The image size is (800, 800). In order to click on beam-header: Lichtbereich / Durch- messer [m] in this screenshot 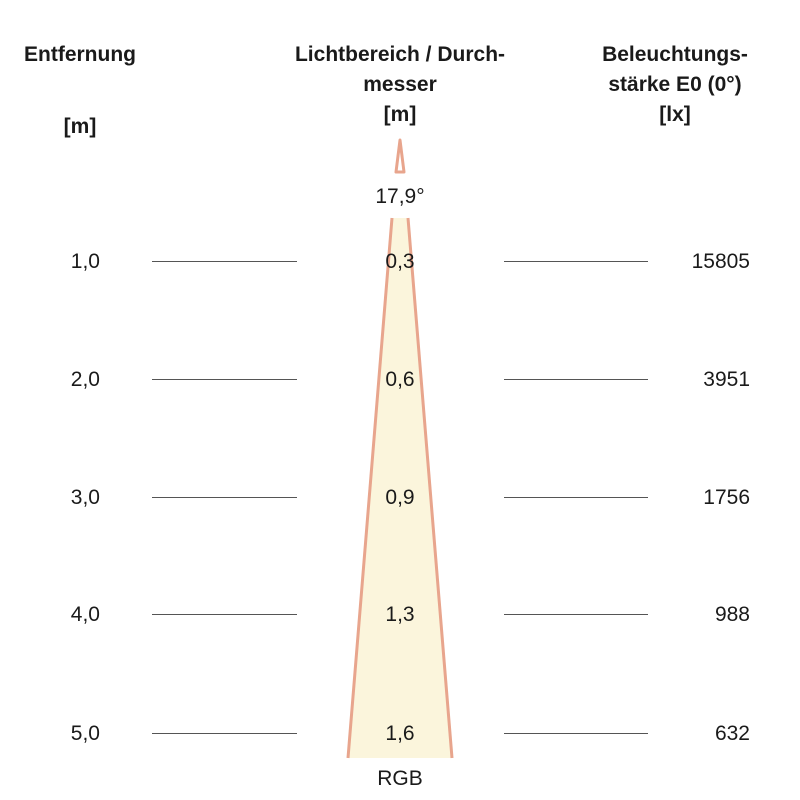, I will do `click(400, 85)`.